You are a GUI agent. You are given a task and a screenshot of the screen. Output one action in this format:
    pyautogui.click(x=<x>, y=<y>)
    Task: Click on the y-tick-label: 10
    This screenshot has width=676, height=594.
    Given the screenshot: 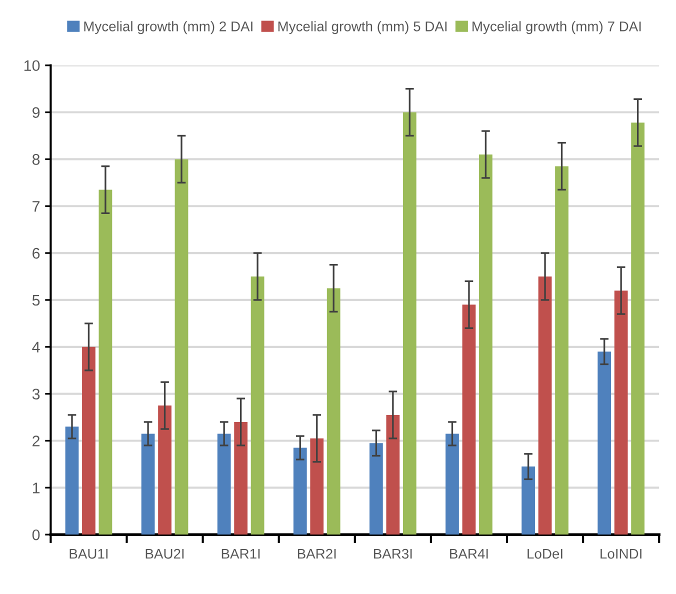 What is the action you would take?
    pyautogui.click(x=32, y=66)
    